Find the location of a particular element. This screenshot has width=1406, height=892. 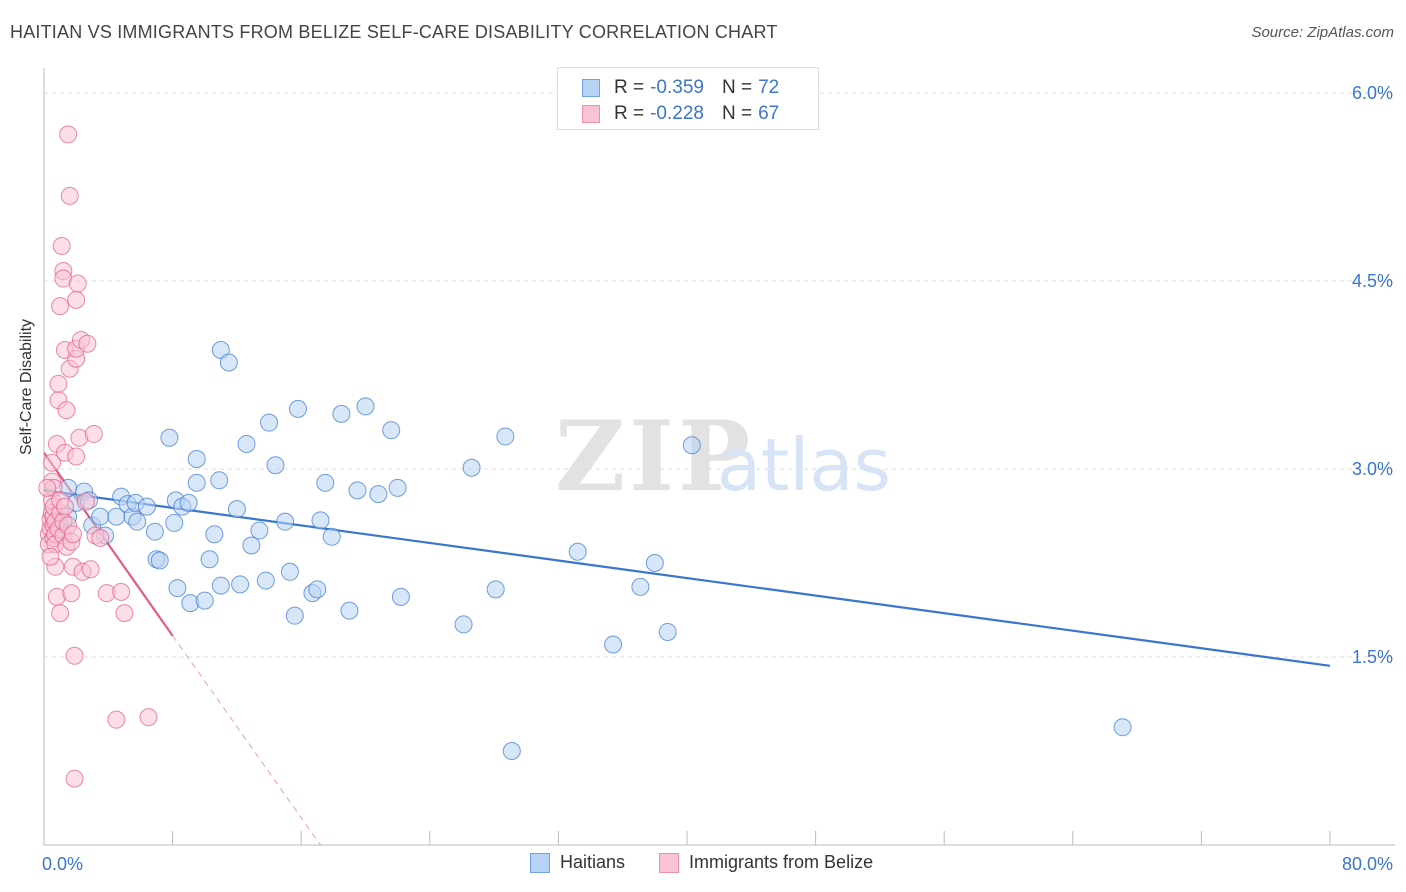

legend-item-haitians: Haitians is located at coordinates (577, 862).